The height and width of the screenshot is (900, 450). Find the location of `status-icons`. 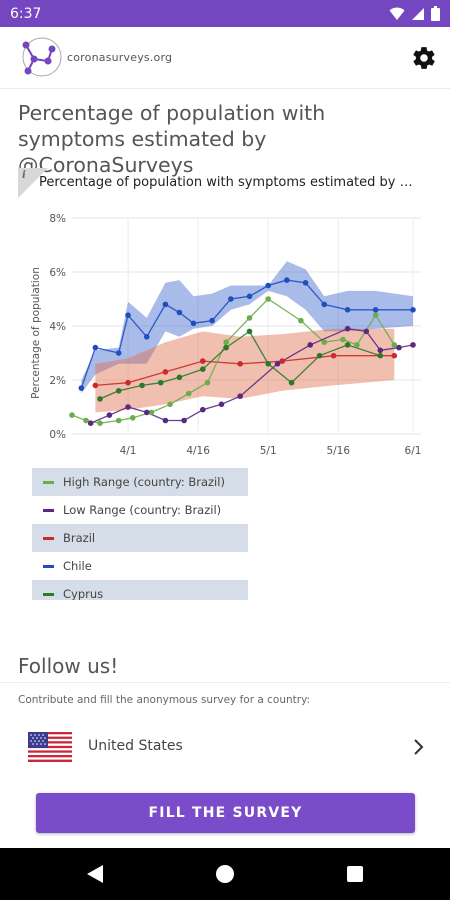

status-icons is located at coordinates (414, 13).